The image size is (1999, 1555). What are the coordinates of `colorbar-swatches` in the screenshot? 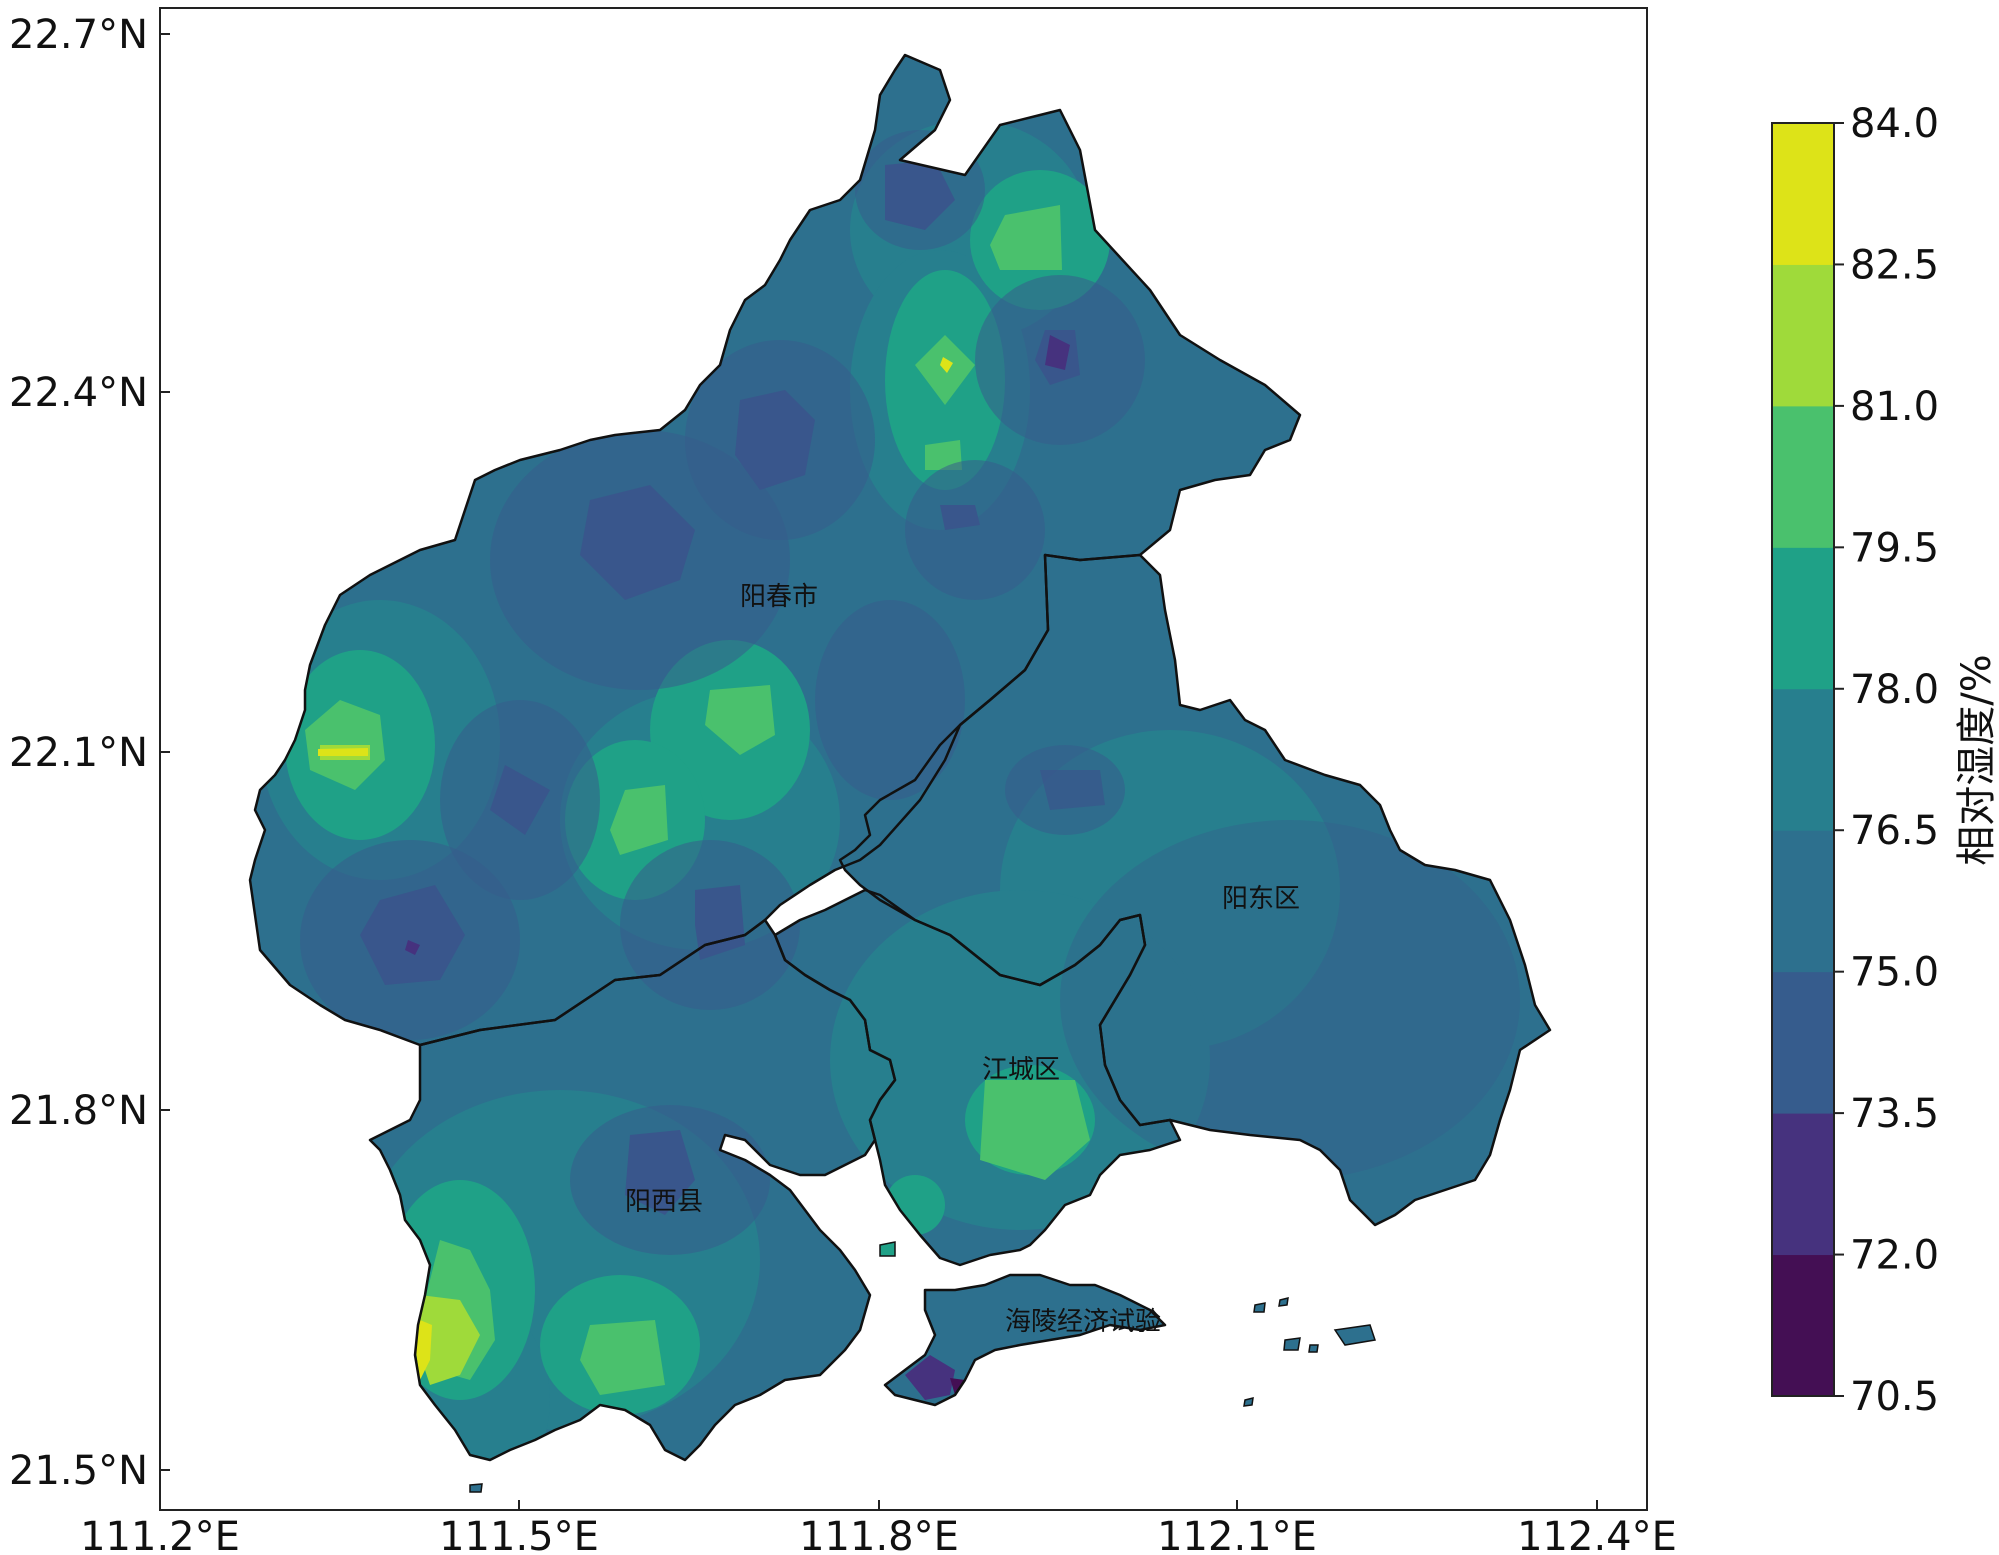 It's located at (1803, 760).